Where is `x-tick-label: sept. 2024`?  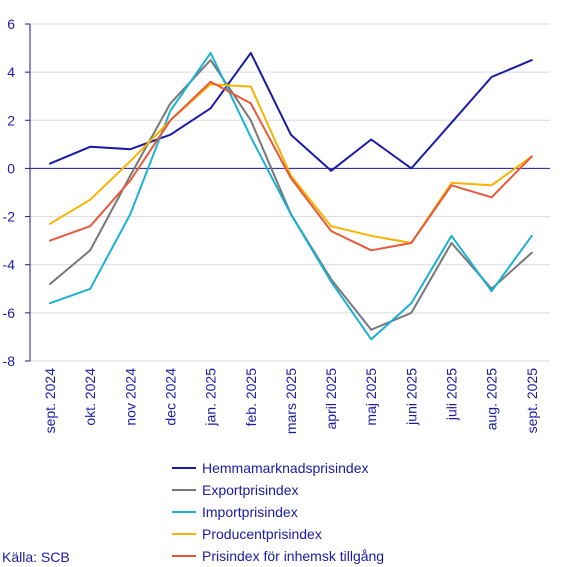 x-tick-label: sept. 2024 is located at coordinates (50, 401).